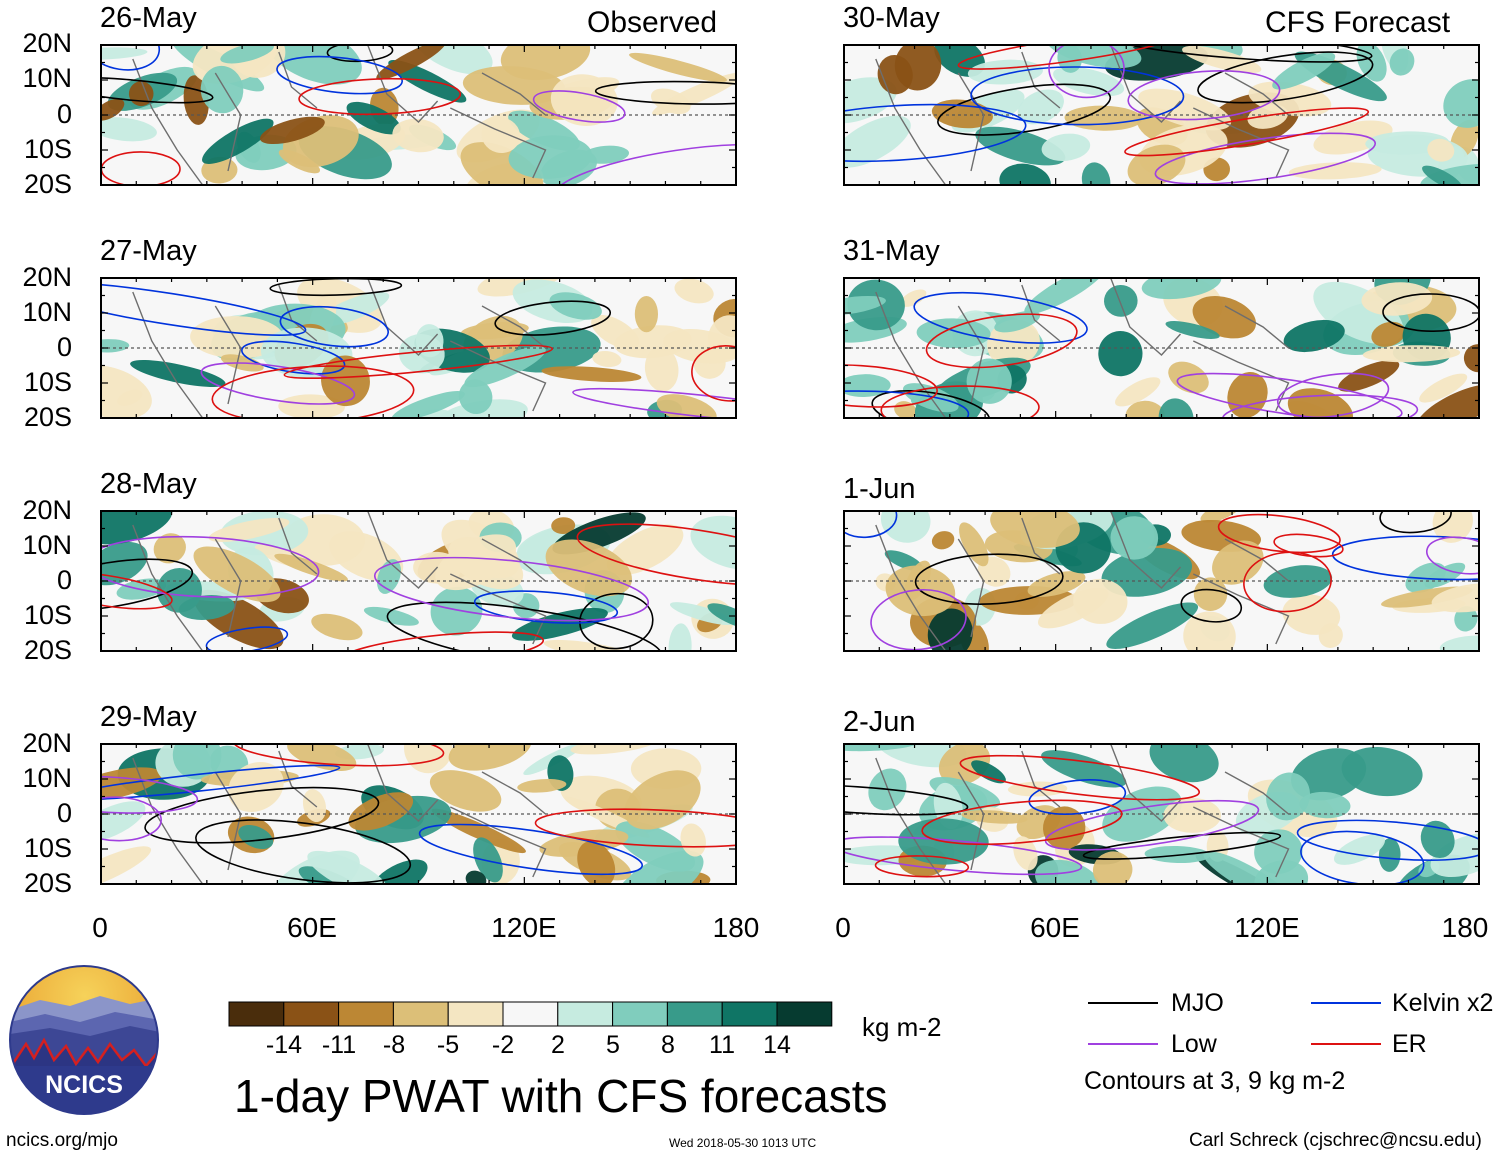 The height and width of the screenshot is (1158, 1510). What do you see at coordinates (530, 1014) in the screenshot?
I see `colorbar-cell` at bounding box center [530, 1014].